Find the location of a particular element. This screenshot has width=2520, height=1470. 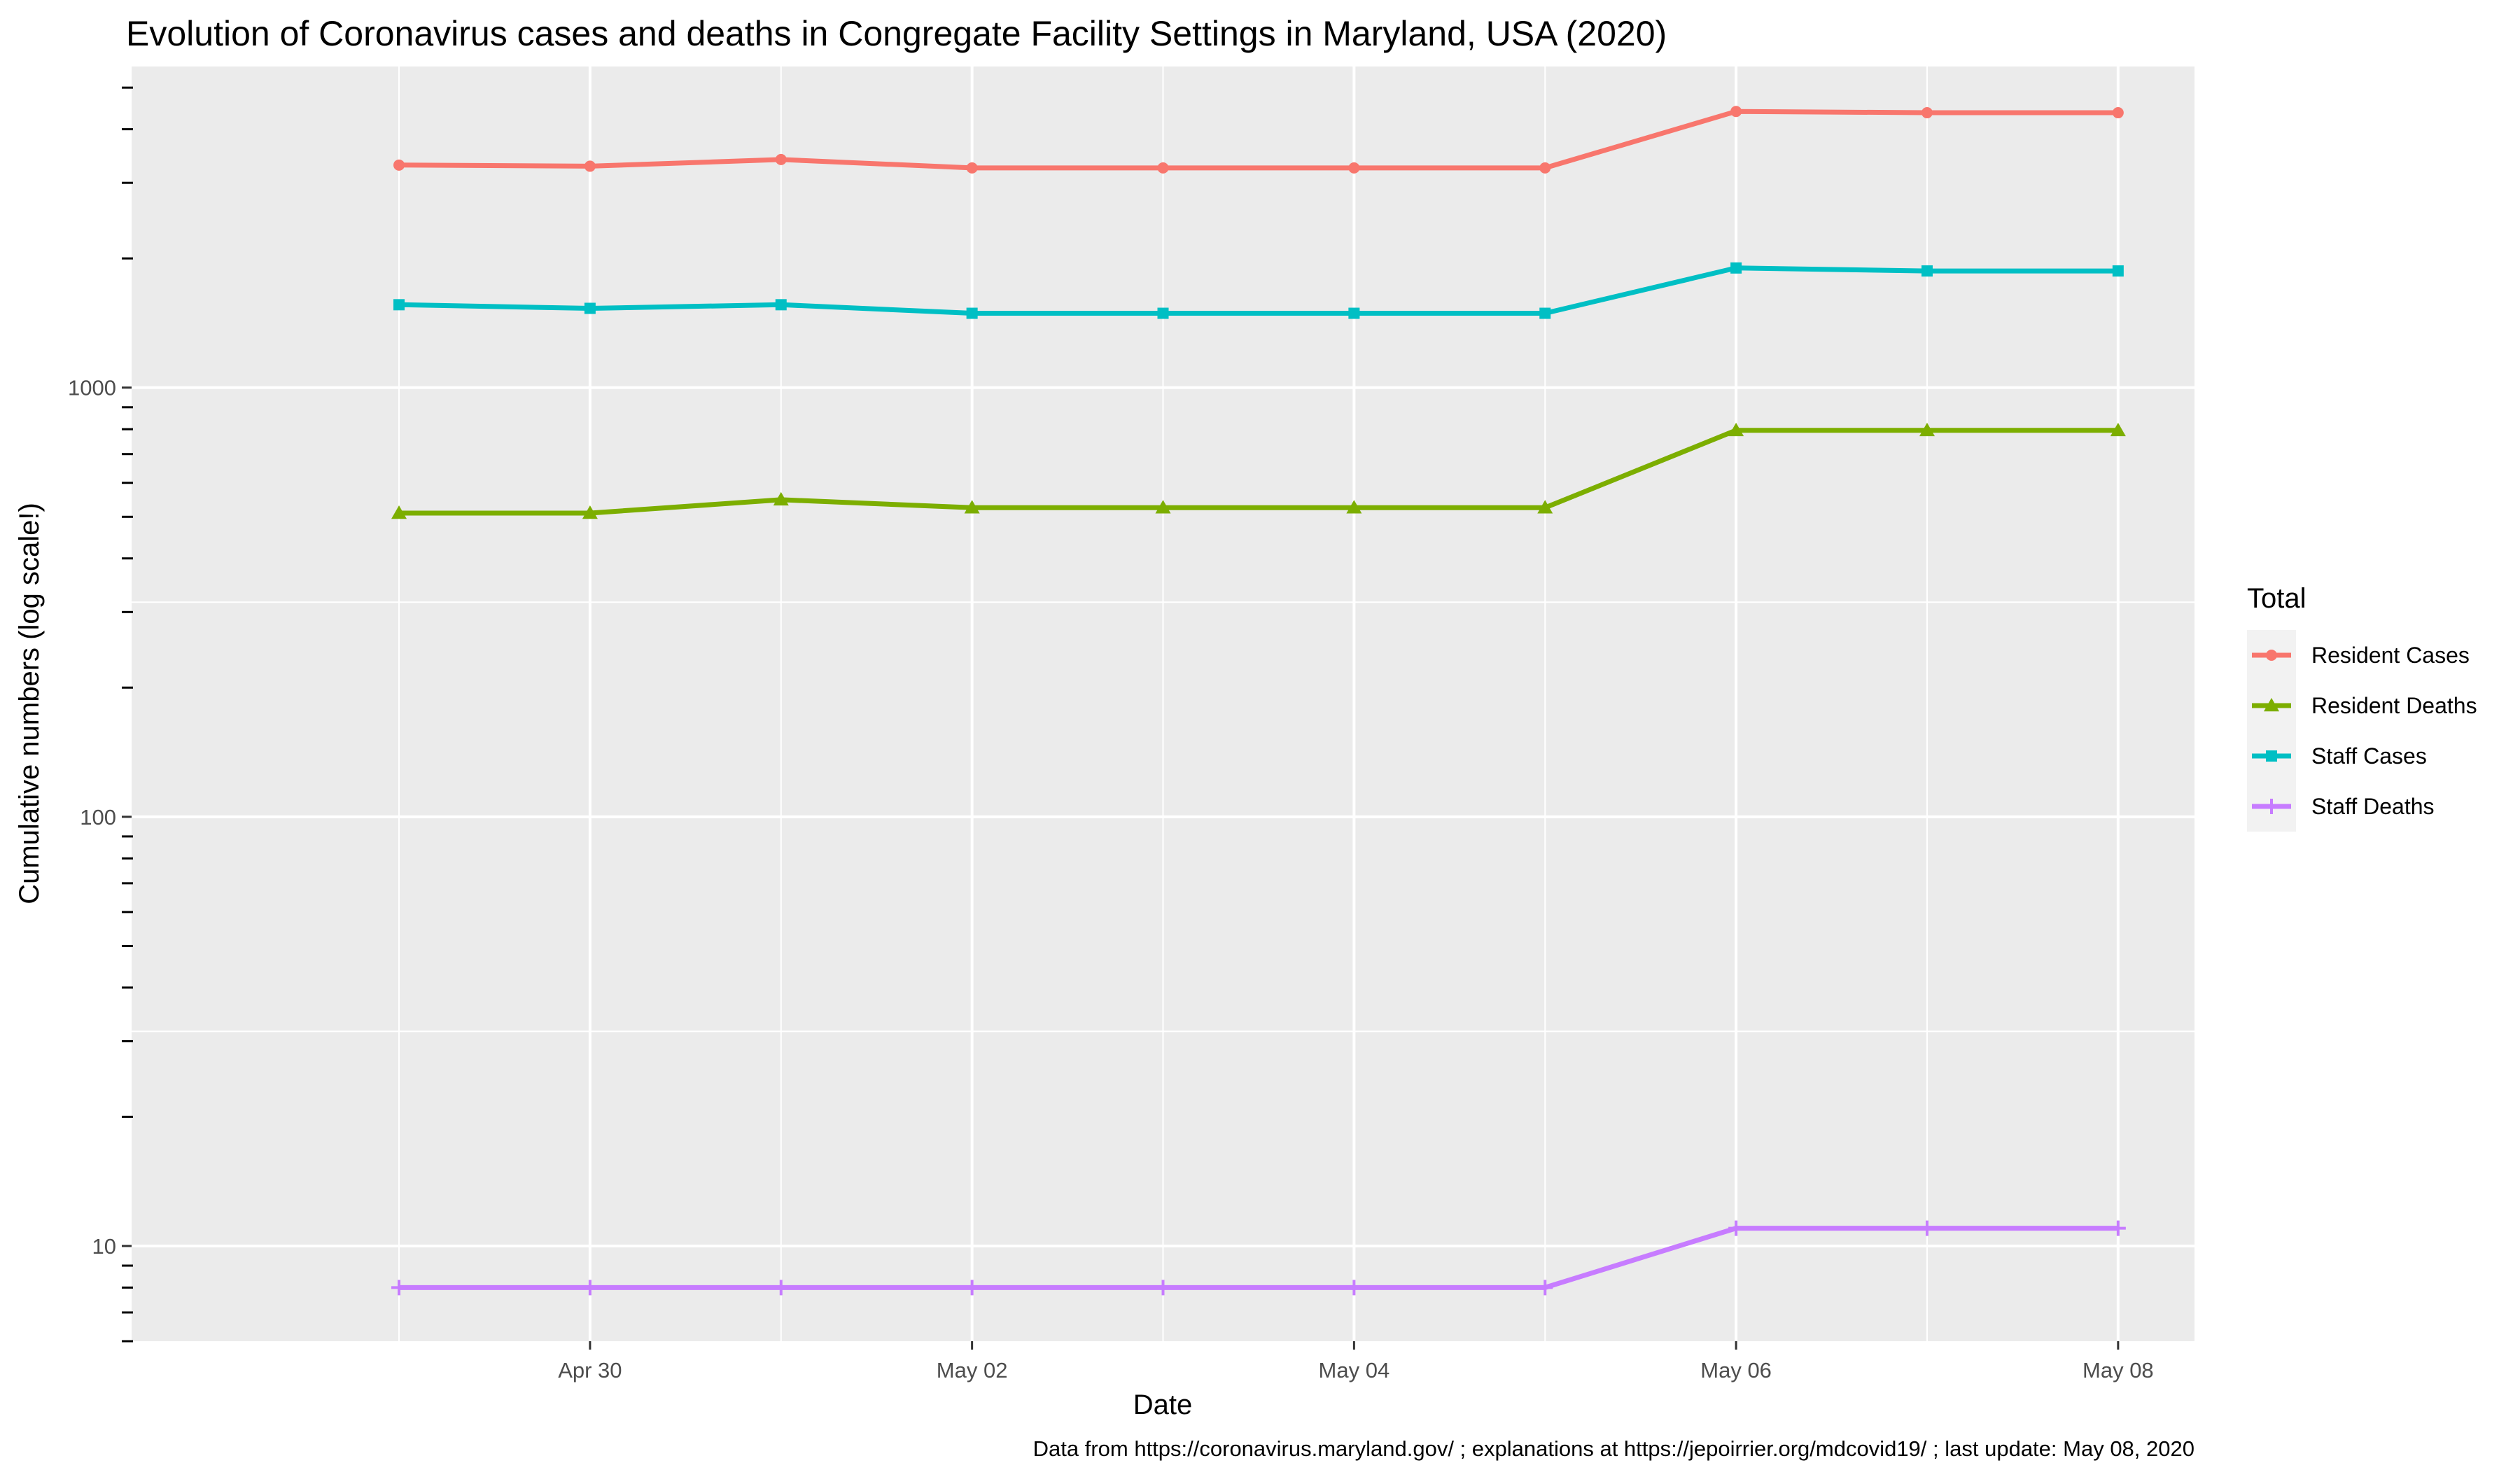

x-tick-label: May 04 is located at coordinates (1354, 1370).